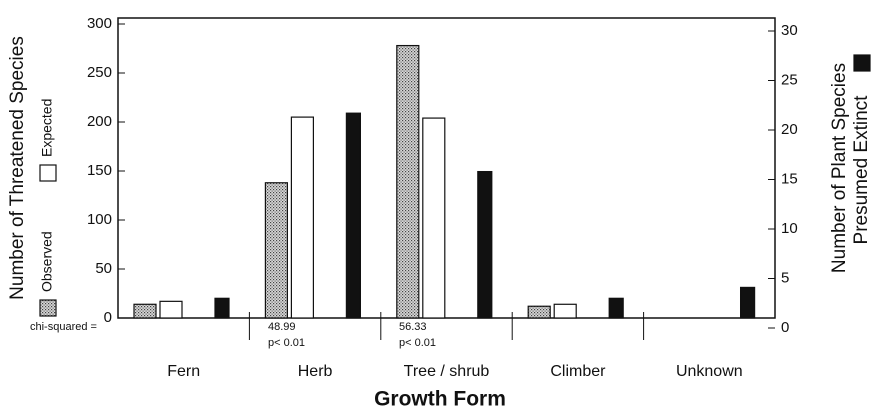 This screenshot has height=412, width=875. What do you see at coordinates (789, 228) in the screenshot?
I see `y2-tick-label: 10` at bounding box center [789, 228].